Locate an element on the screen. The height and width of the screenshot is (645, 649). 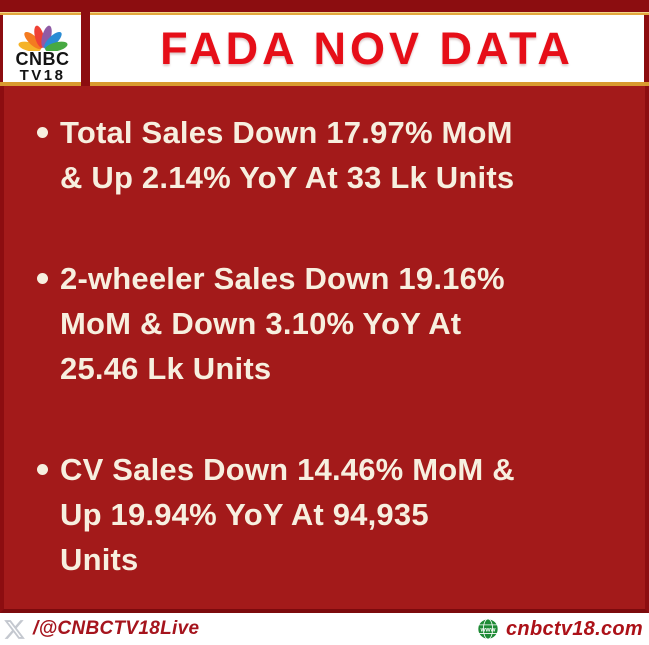
footer-social: /@CNBCTV18Live is located at coordinates (101, 629).